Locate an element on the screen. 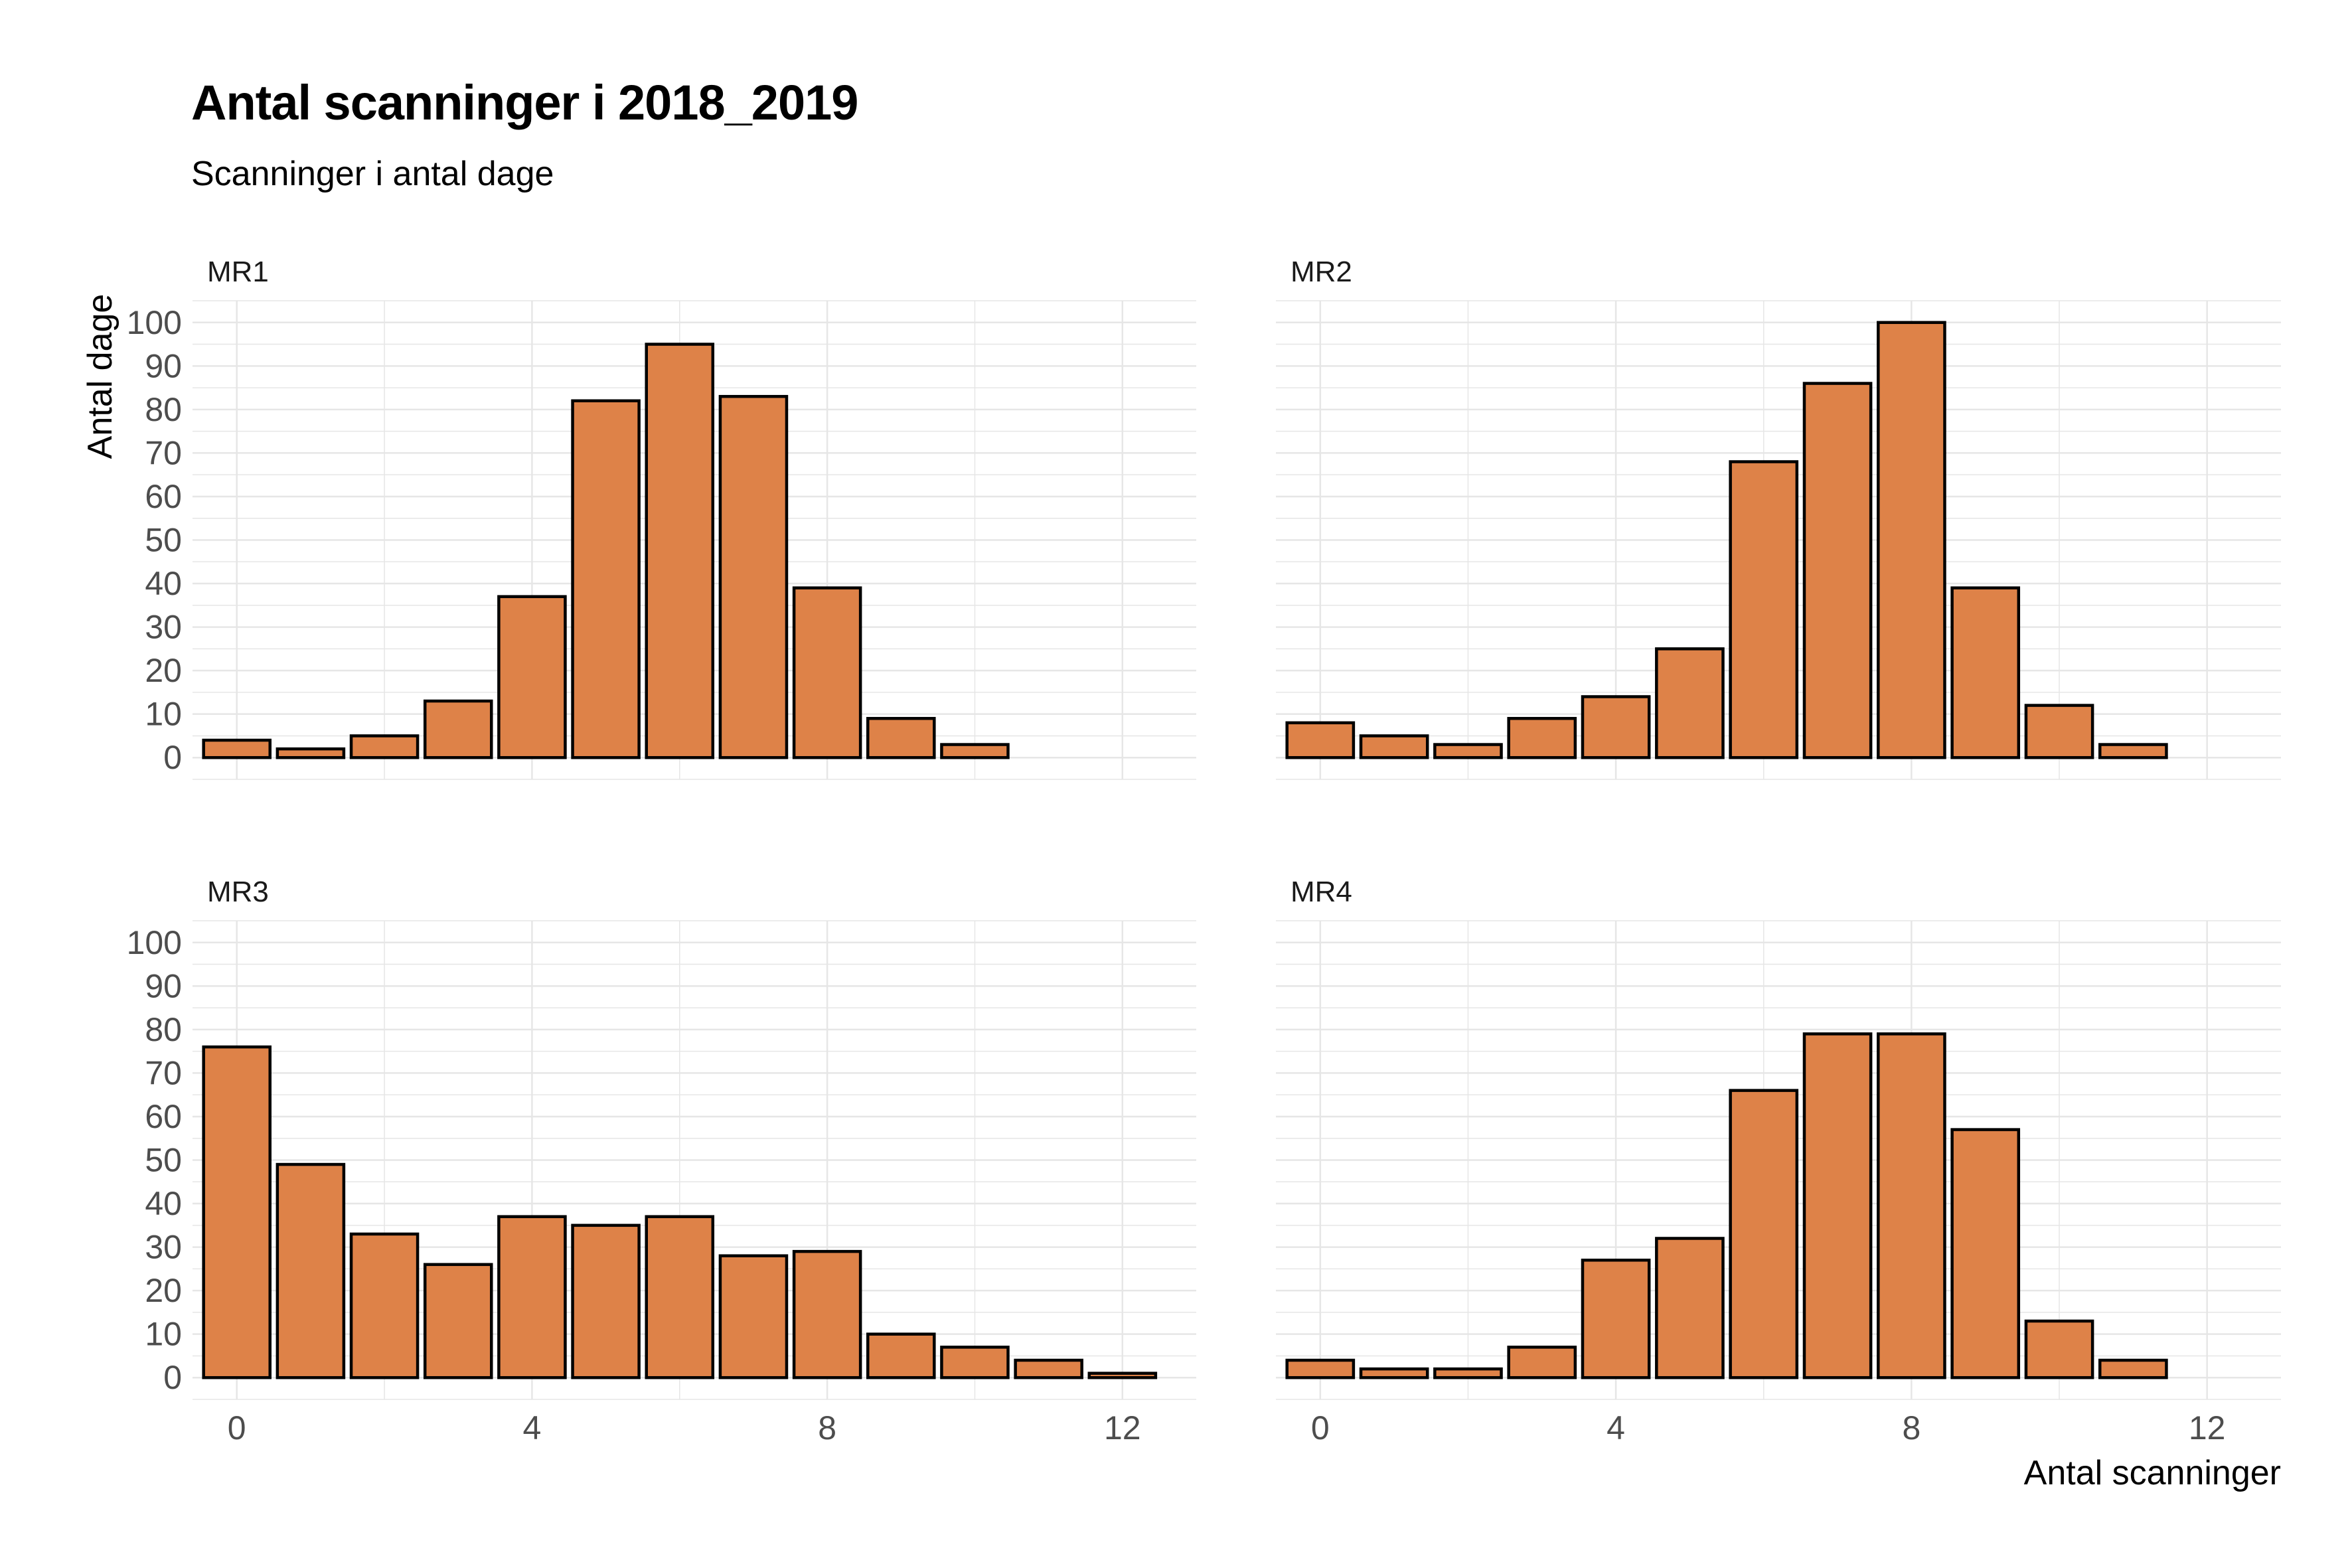  x-axis-title: Antal scanninger is located at coordinates (2153, 1473).